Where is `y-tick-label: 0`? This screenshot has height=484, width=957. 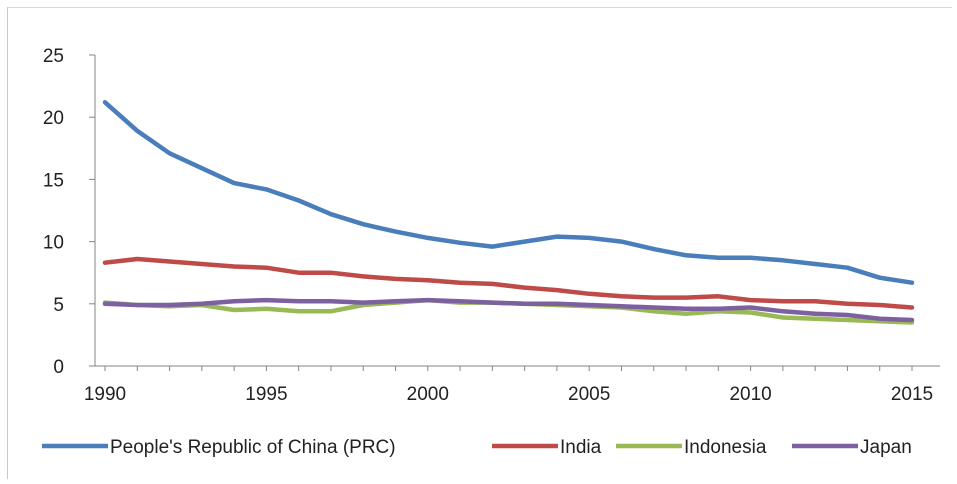 y-tick-label: 0 is located at coordinates (58, 367).